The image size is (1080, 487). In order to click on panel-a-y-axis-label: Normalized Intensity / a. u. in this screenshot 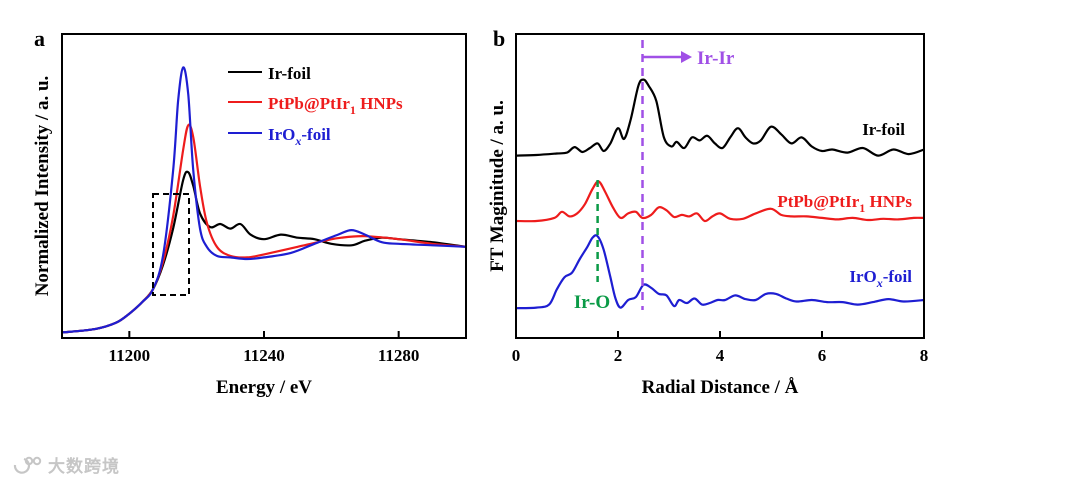, I will do `click(42, 186)`.